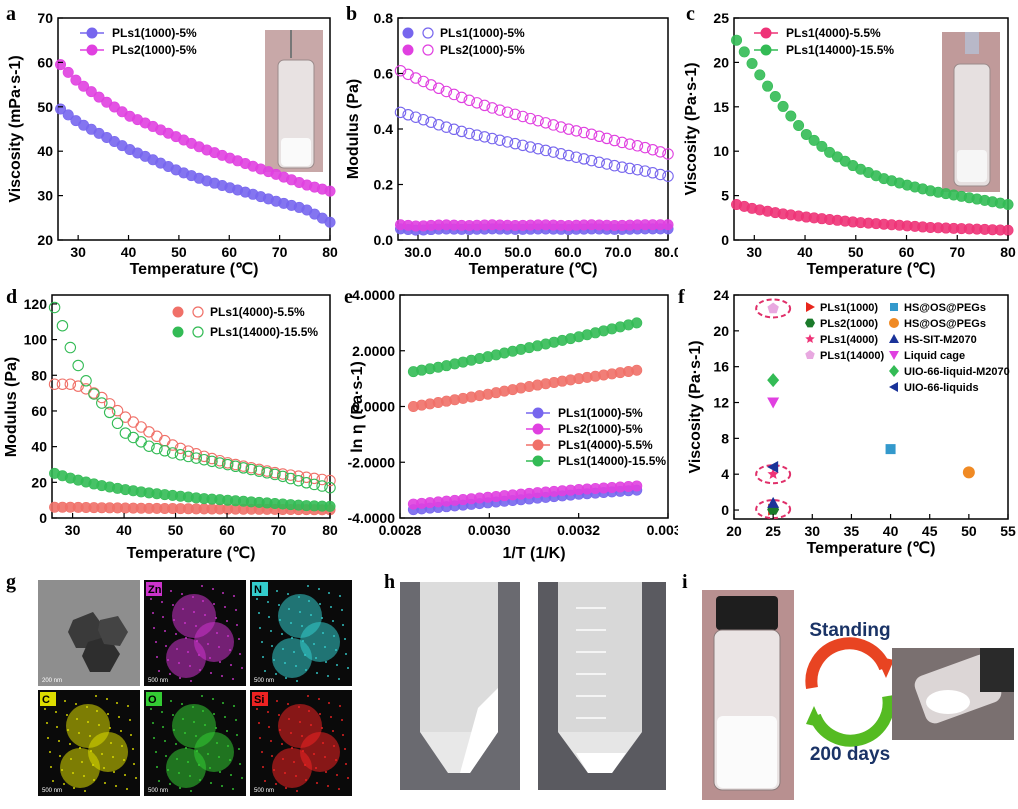 The image size is (1018, 809). I want to click on scale-bar-label: 500 nm, so click(264, 791).